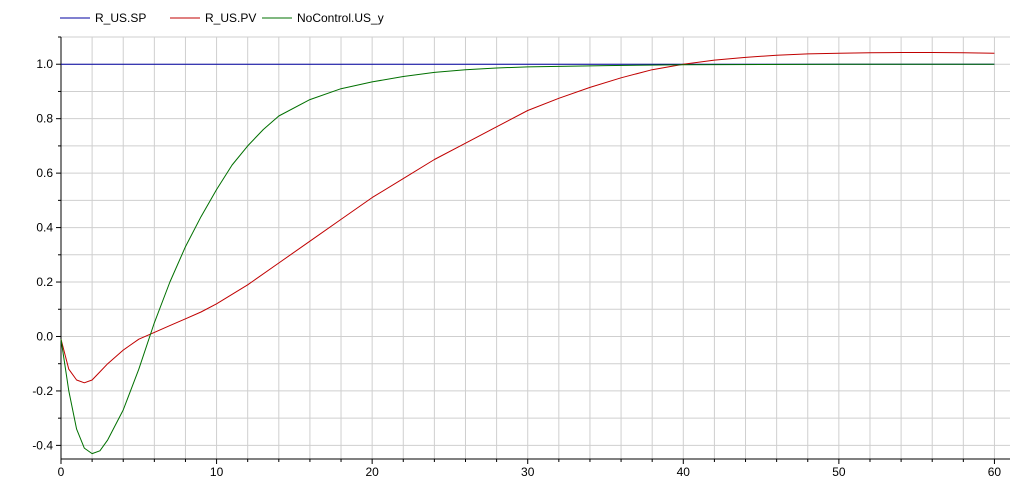  Describe the element at coordinates (61, 472) in the screenshot. I see `x-tick-label: 0` at that location.